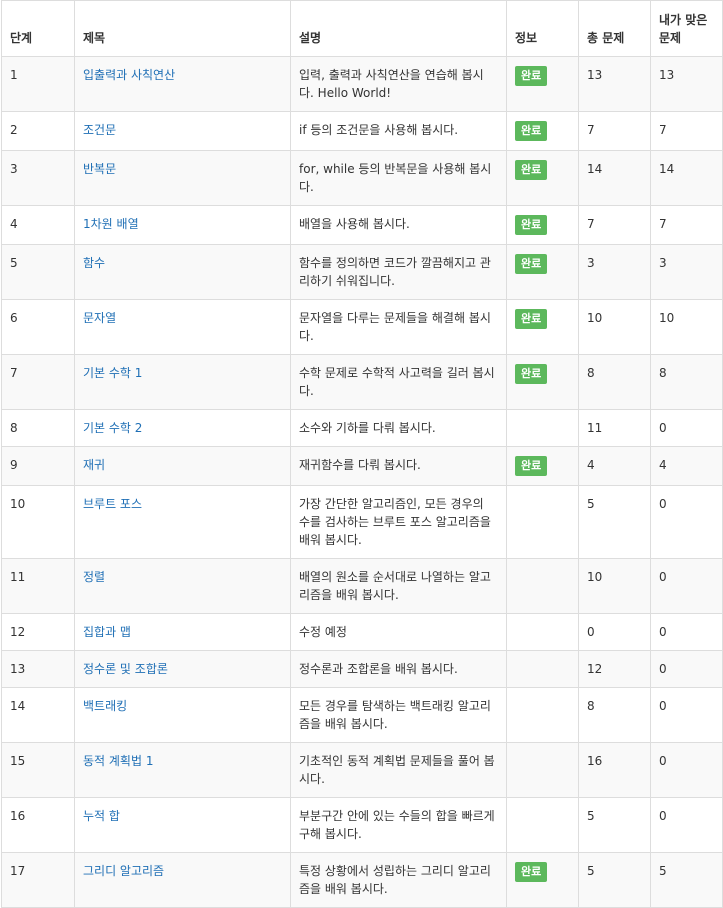 The height and width of the screenshot is (908, 723). I want to click on table-row: 9 재귀 재귀함수를 다뤄 봅시다. 완료 4 4, so click(362, 466).